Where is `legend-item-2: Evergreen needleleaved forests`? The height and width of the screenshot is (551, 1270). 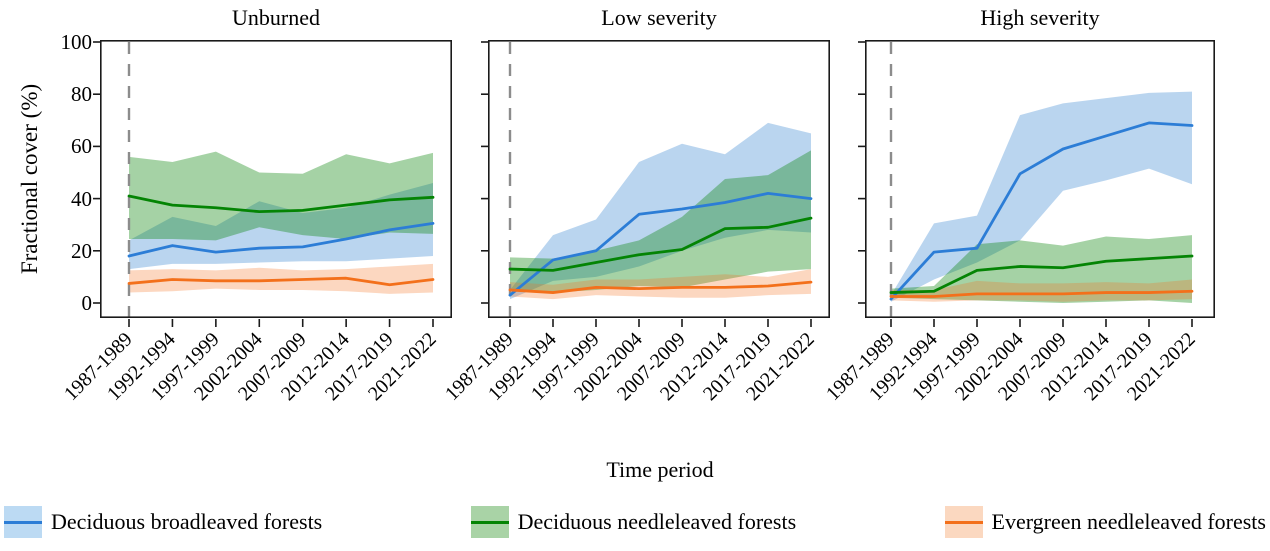 legend-item-2: Evergreen needleleaved forests is located at coordinates (1105, 522).